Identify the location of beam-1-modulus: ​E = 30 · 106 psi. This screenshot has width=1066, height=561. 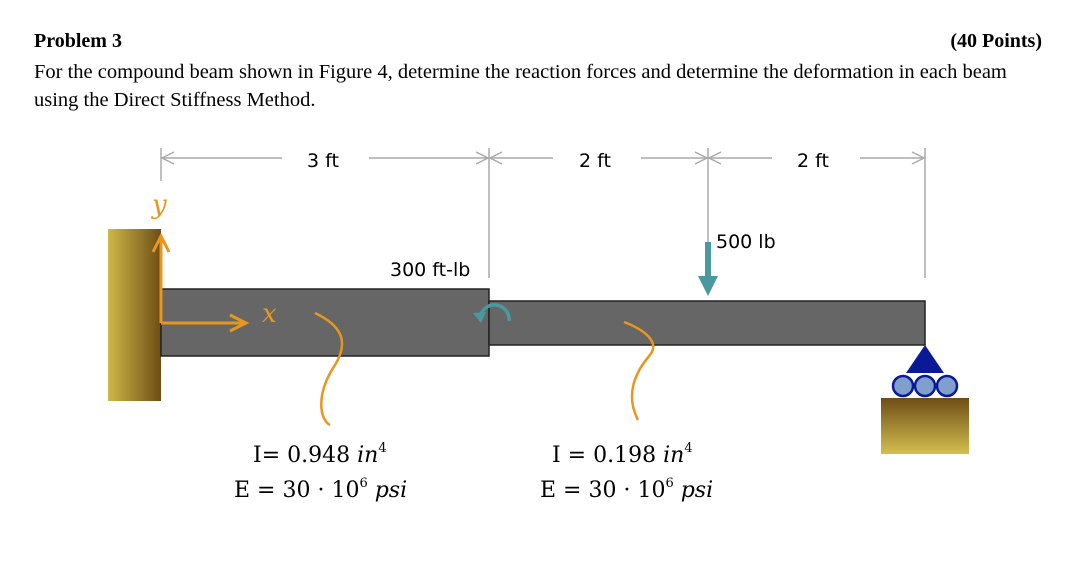
(320, 489).